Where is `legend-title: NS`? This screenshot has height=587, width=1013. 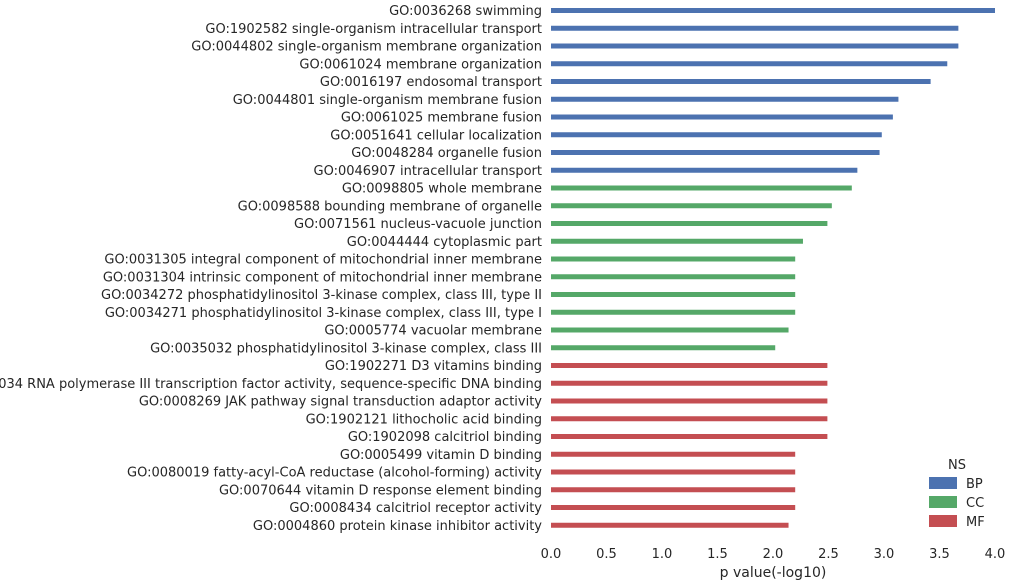
legend-title: NS is located at coordinates (957, 465).